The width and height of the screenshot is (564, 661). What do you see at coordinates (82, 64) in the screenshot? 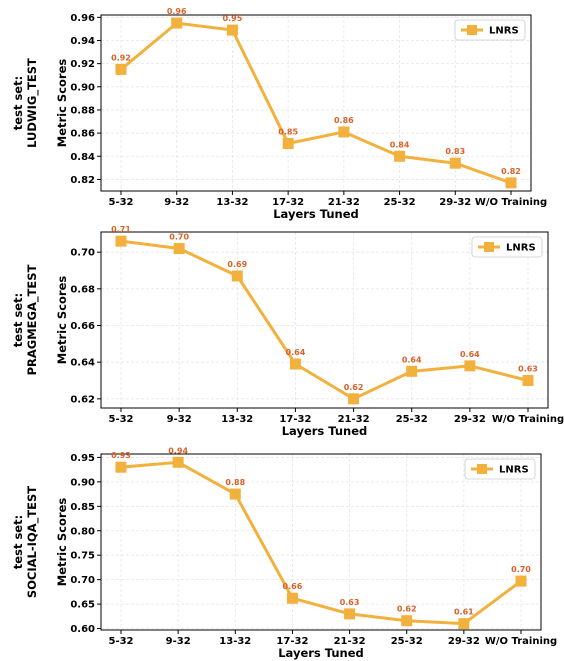
I see `y-tick-label: 0.92` at bounding box center [82, 64].